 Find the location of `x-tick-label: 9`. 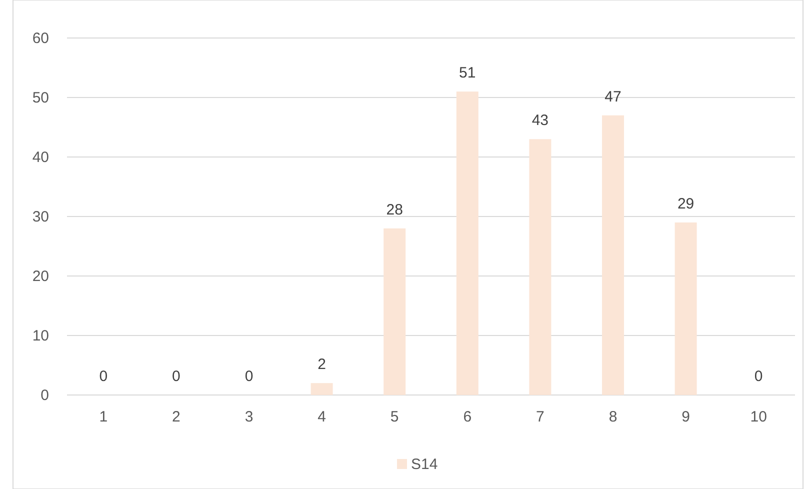

x-tick-label: 9 is located at coordinates (686, 417).